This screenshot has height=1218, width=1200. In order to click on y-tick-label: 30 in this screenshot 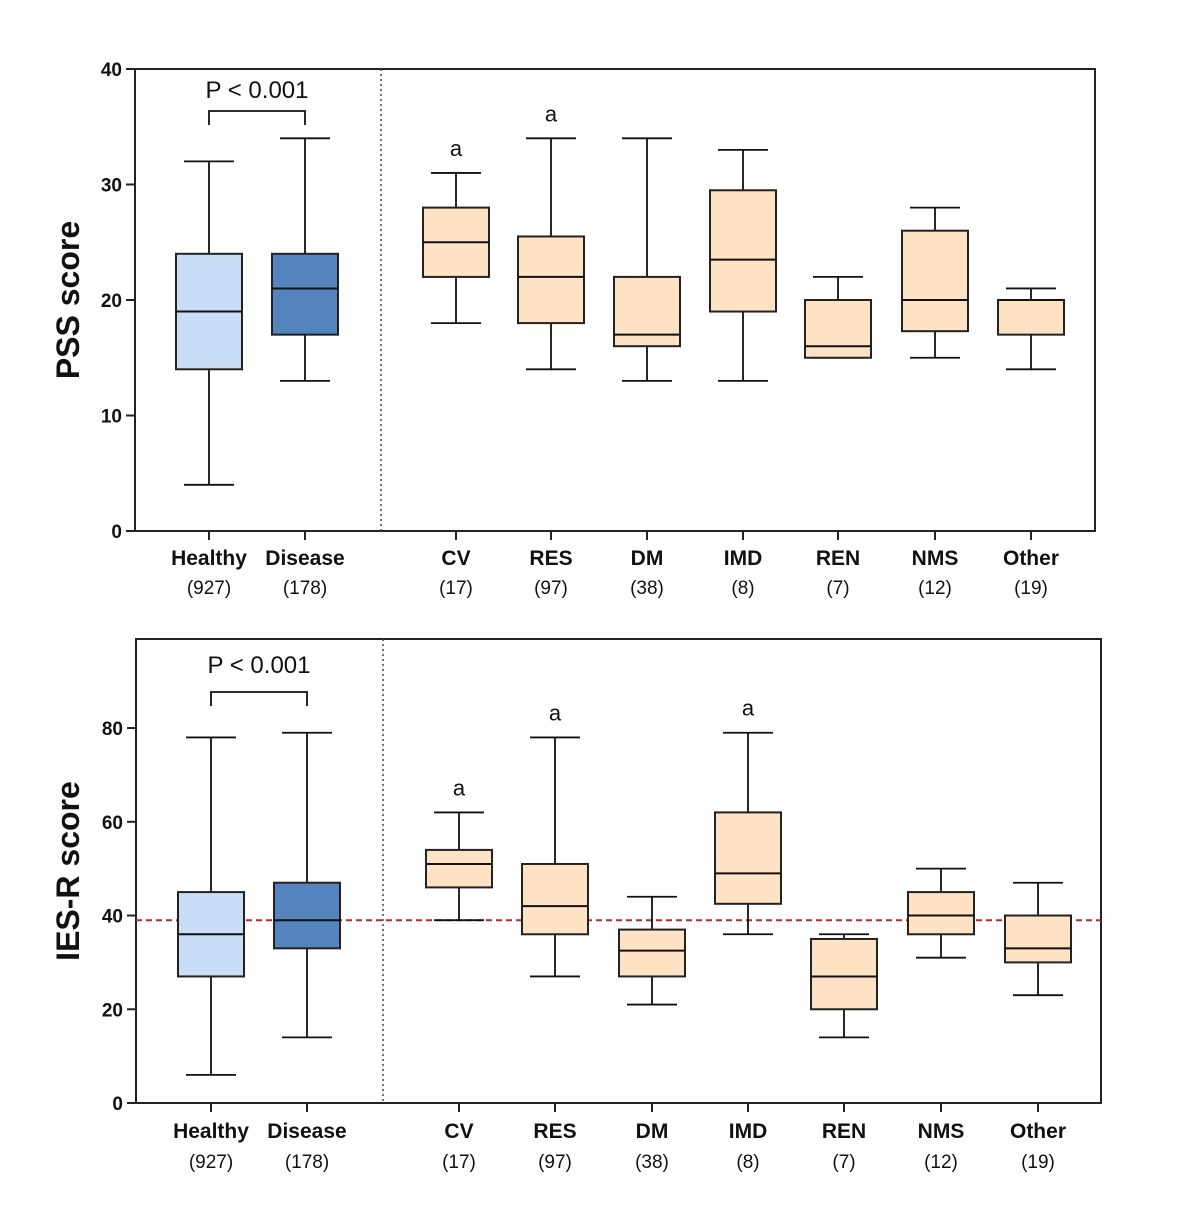, I will do `click(111, 186)`.